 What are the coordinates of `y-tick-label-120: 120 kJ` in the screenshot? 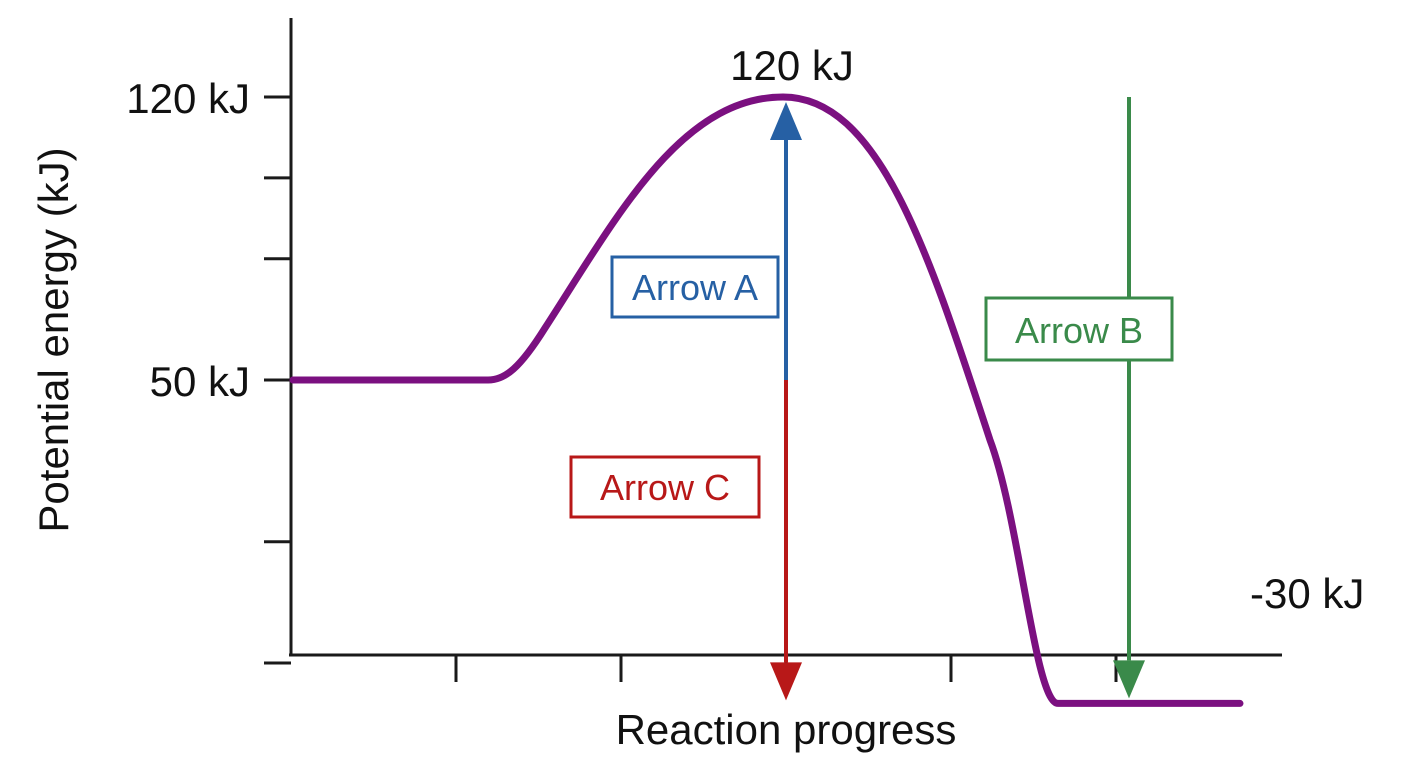 It's located at (188, 98).